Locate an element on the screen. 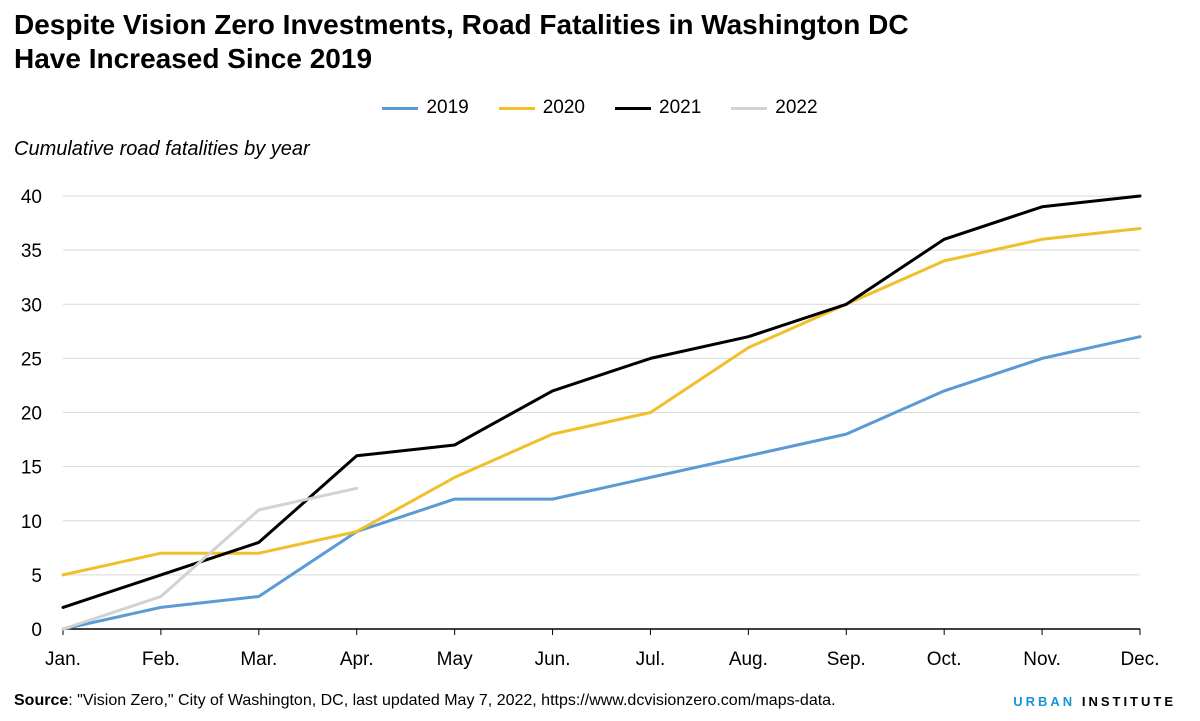 The image size is (1200, 721). x-tick-label: Jul. is located at coordinates (651, 659).